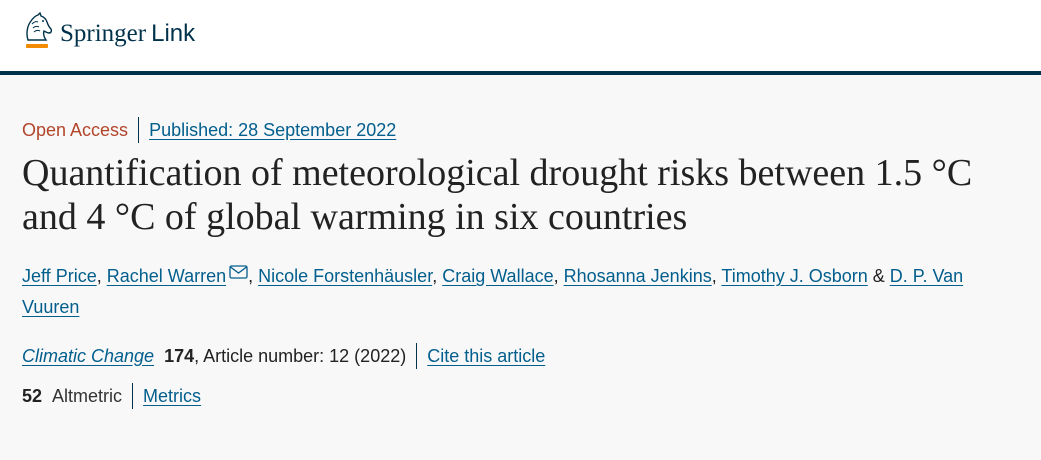 This screenshot has width=1041, height=460. What do you see at coordinates (32, 395) in the screenshot?
I see `altmetric-count: 52` at bounding box center [32, 395].